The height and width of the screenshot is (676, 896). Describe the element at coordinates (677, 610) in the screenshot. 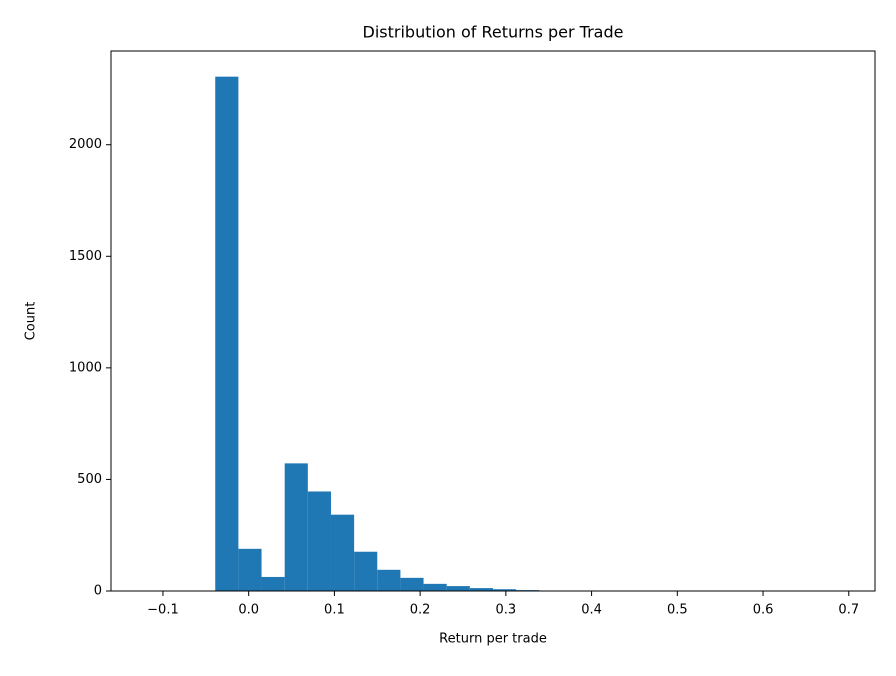

I see `x-tick-label: 0.5` at that location.